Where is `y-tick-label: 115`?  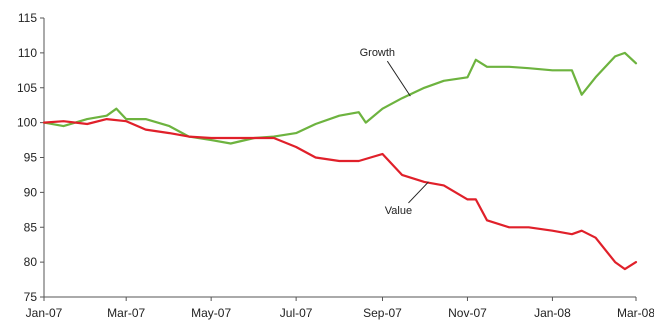 y-tick-label: 115 is located at coordinates (27, 18).